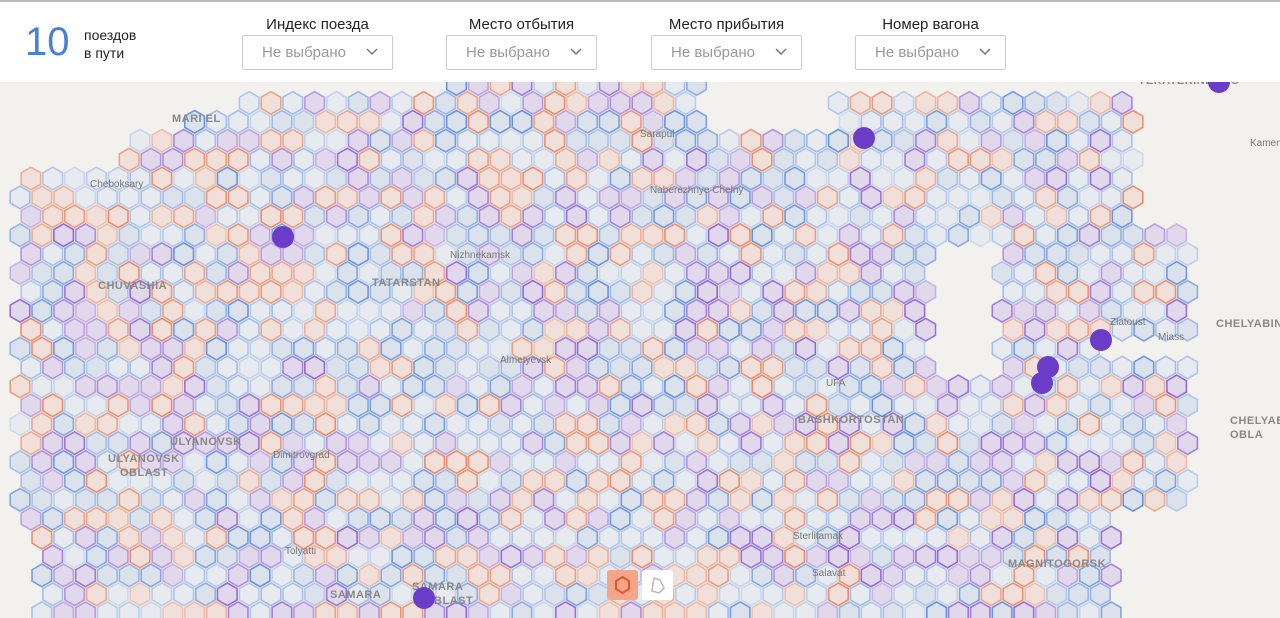 Image resolution: width=1280 pixels, height=618 pixels. Describe the element at coordinates (657, 585) in the screenshot. I see `area-view-toggle` at that location.